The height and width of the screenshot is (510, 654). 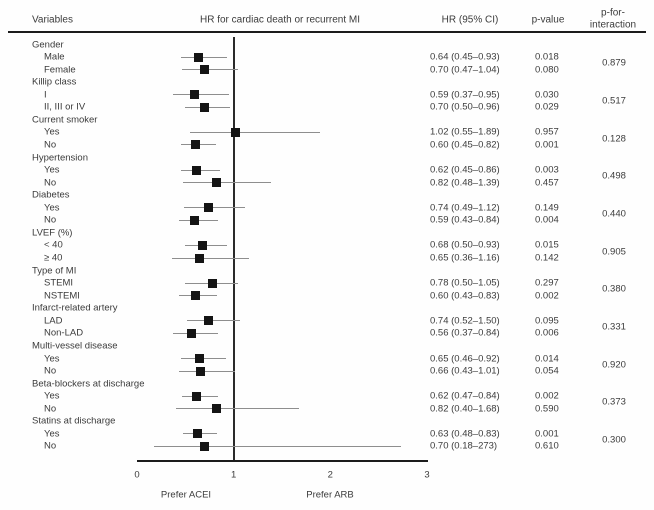 What do you see at coordinates (48, 44) in the screenshot?
I see `group-label: Gender` at bounding box center [48, 44].